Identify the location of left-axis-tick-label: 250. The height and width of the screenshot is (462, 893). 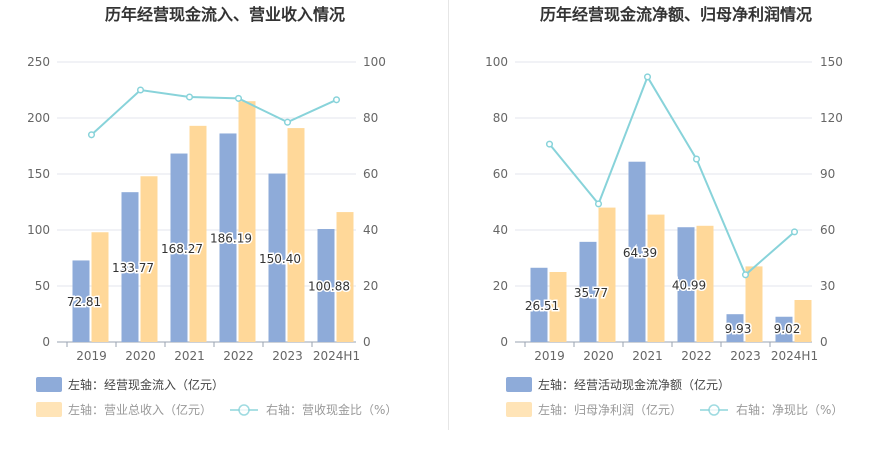
(38, 62).